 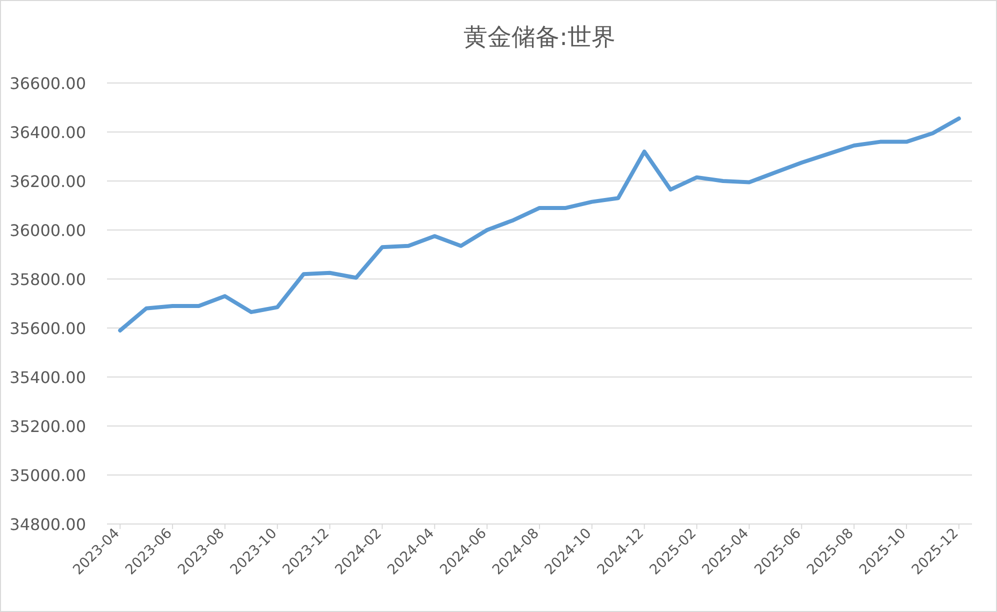 What do you see at coordinates (48, 524) in the screenshot?
I see `y-tick-label: 34800.00` at bounding box center [48, 524].